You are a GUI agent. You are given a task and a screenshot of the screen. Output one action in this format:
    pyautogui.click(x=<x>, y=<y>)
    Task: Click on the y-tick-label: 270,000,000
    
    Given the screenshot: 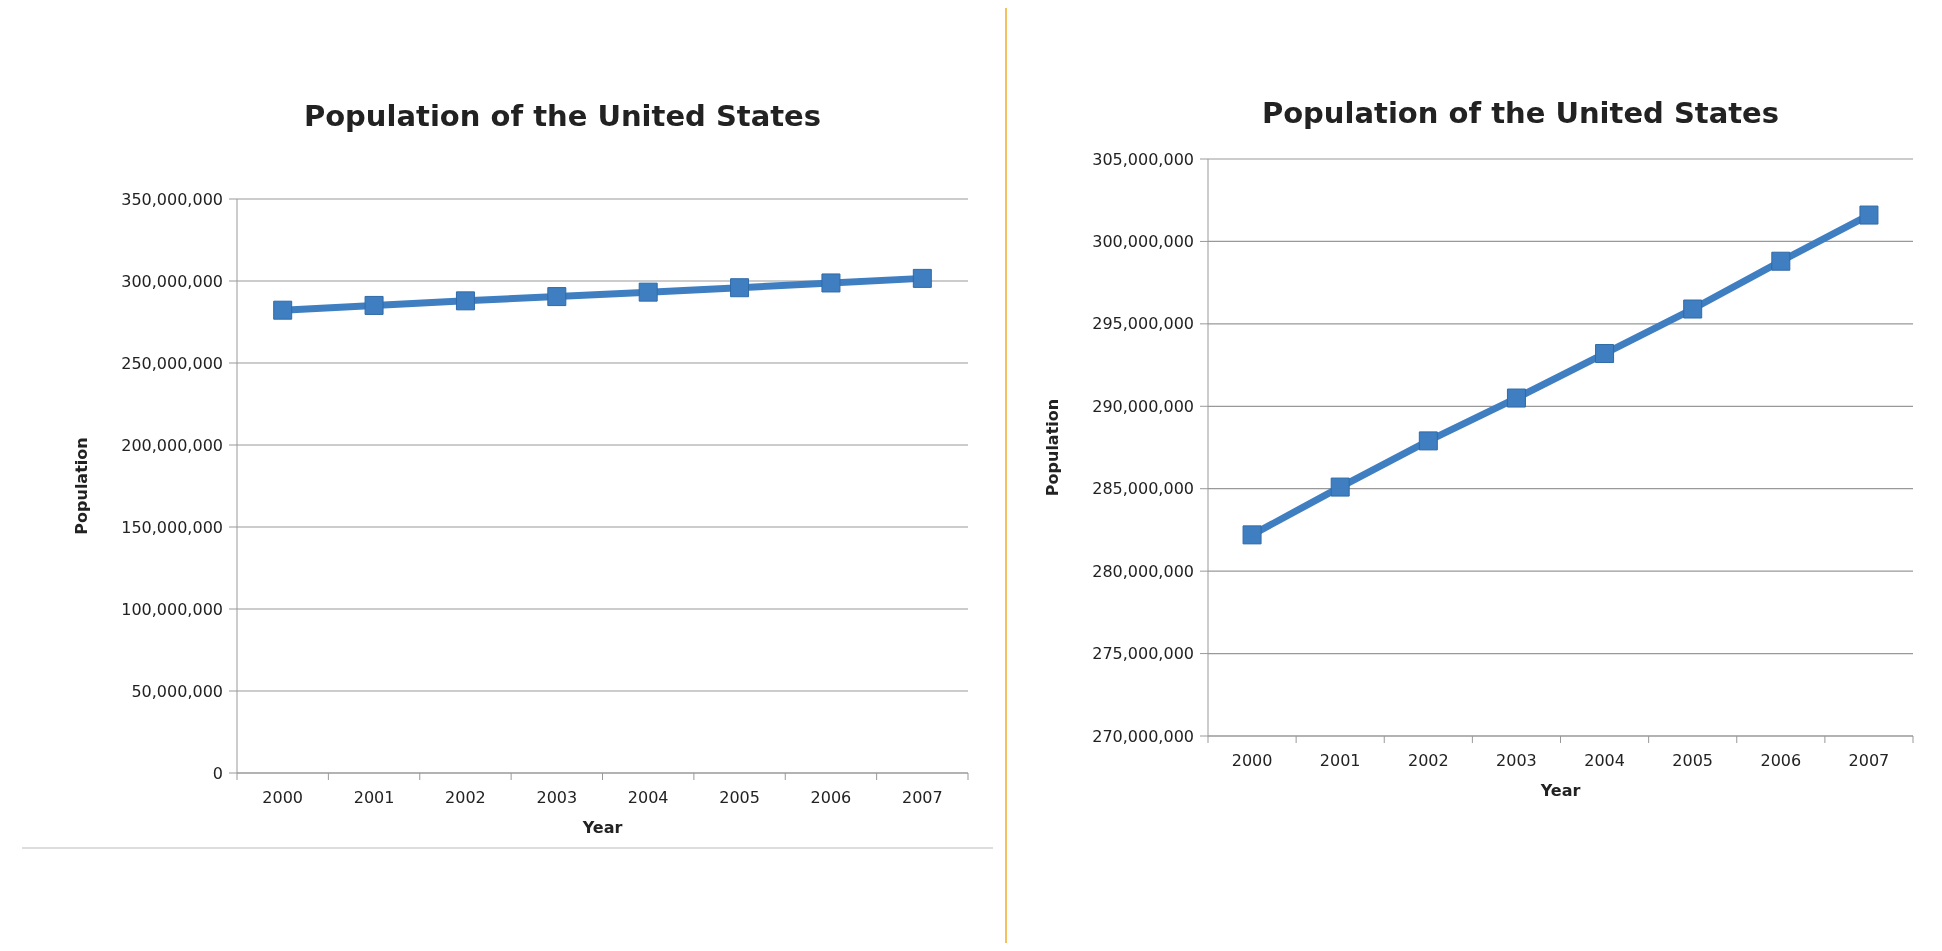 What is the action you would take?
    pyautogui.click(x=1143, y=736)
    